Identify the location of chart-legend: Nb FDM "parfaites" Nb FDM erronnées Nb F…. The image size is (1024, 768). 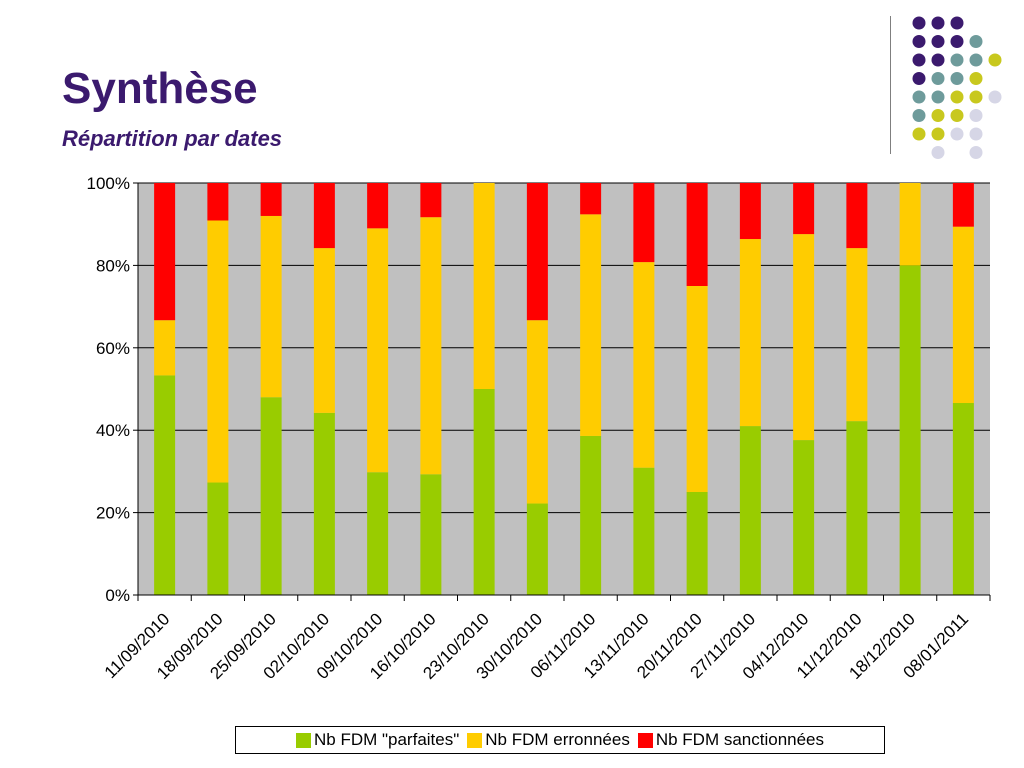
(560, 740).